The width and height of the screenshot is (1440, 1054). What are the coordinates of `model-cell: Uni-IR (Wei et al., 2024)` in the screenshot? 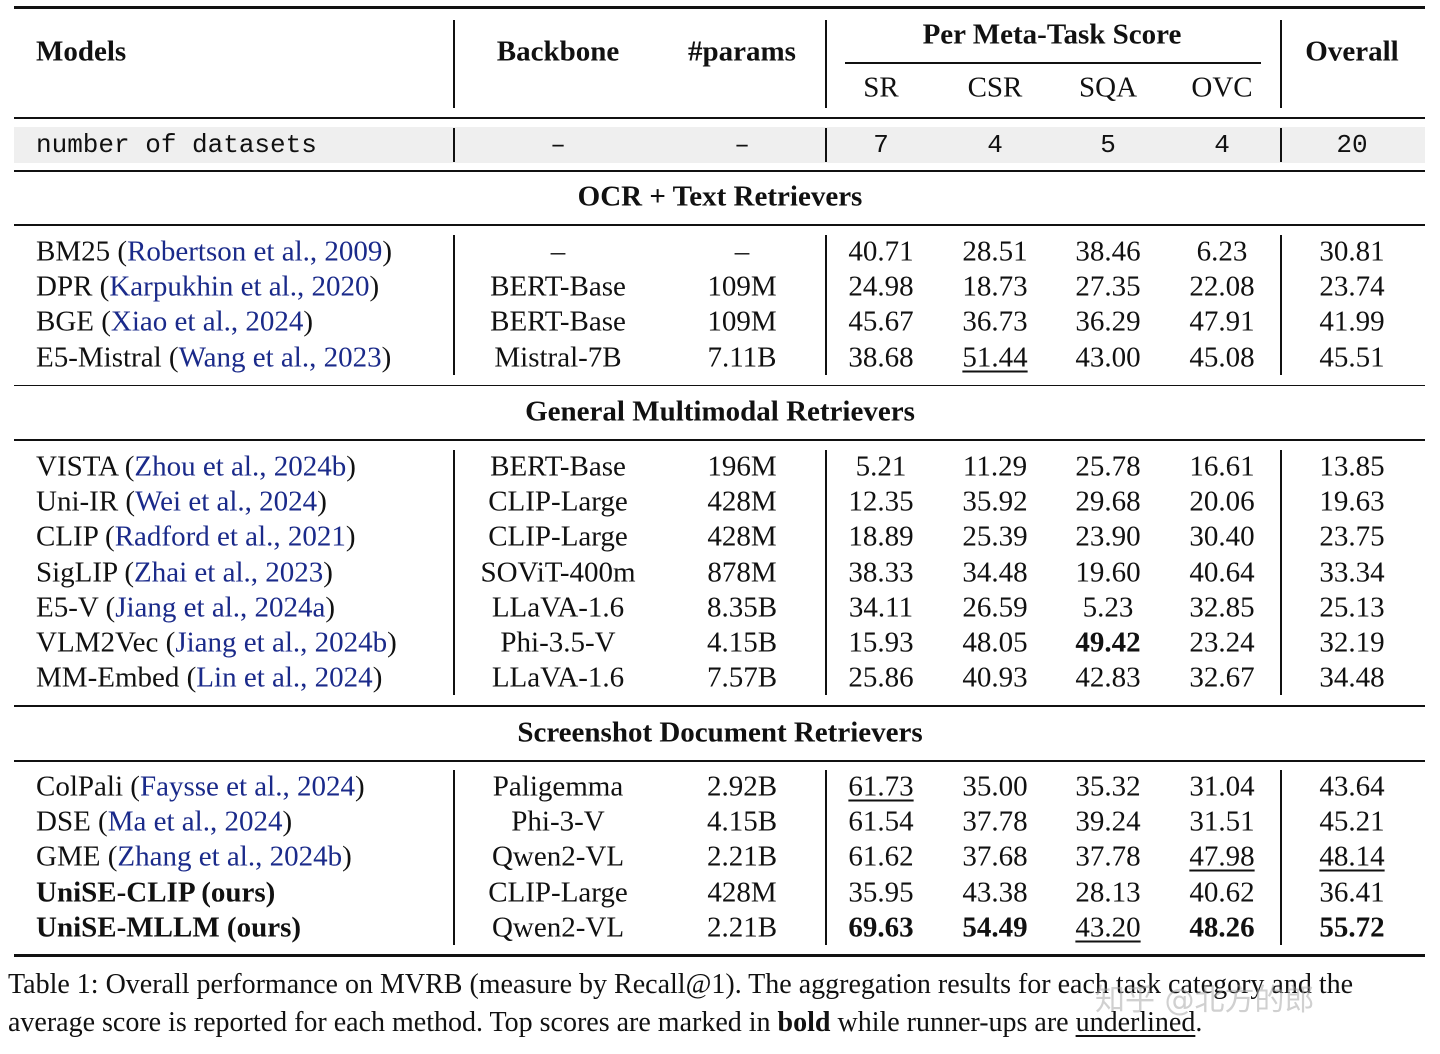 It's located at (181, 501).